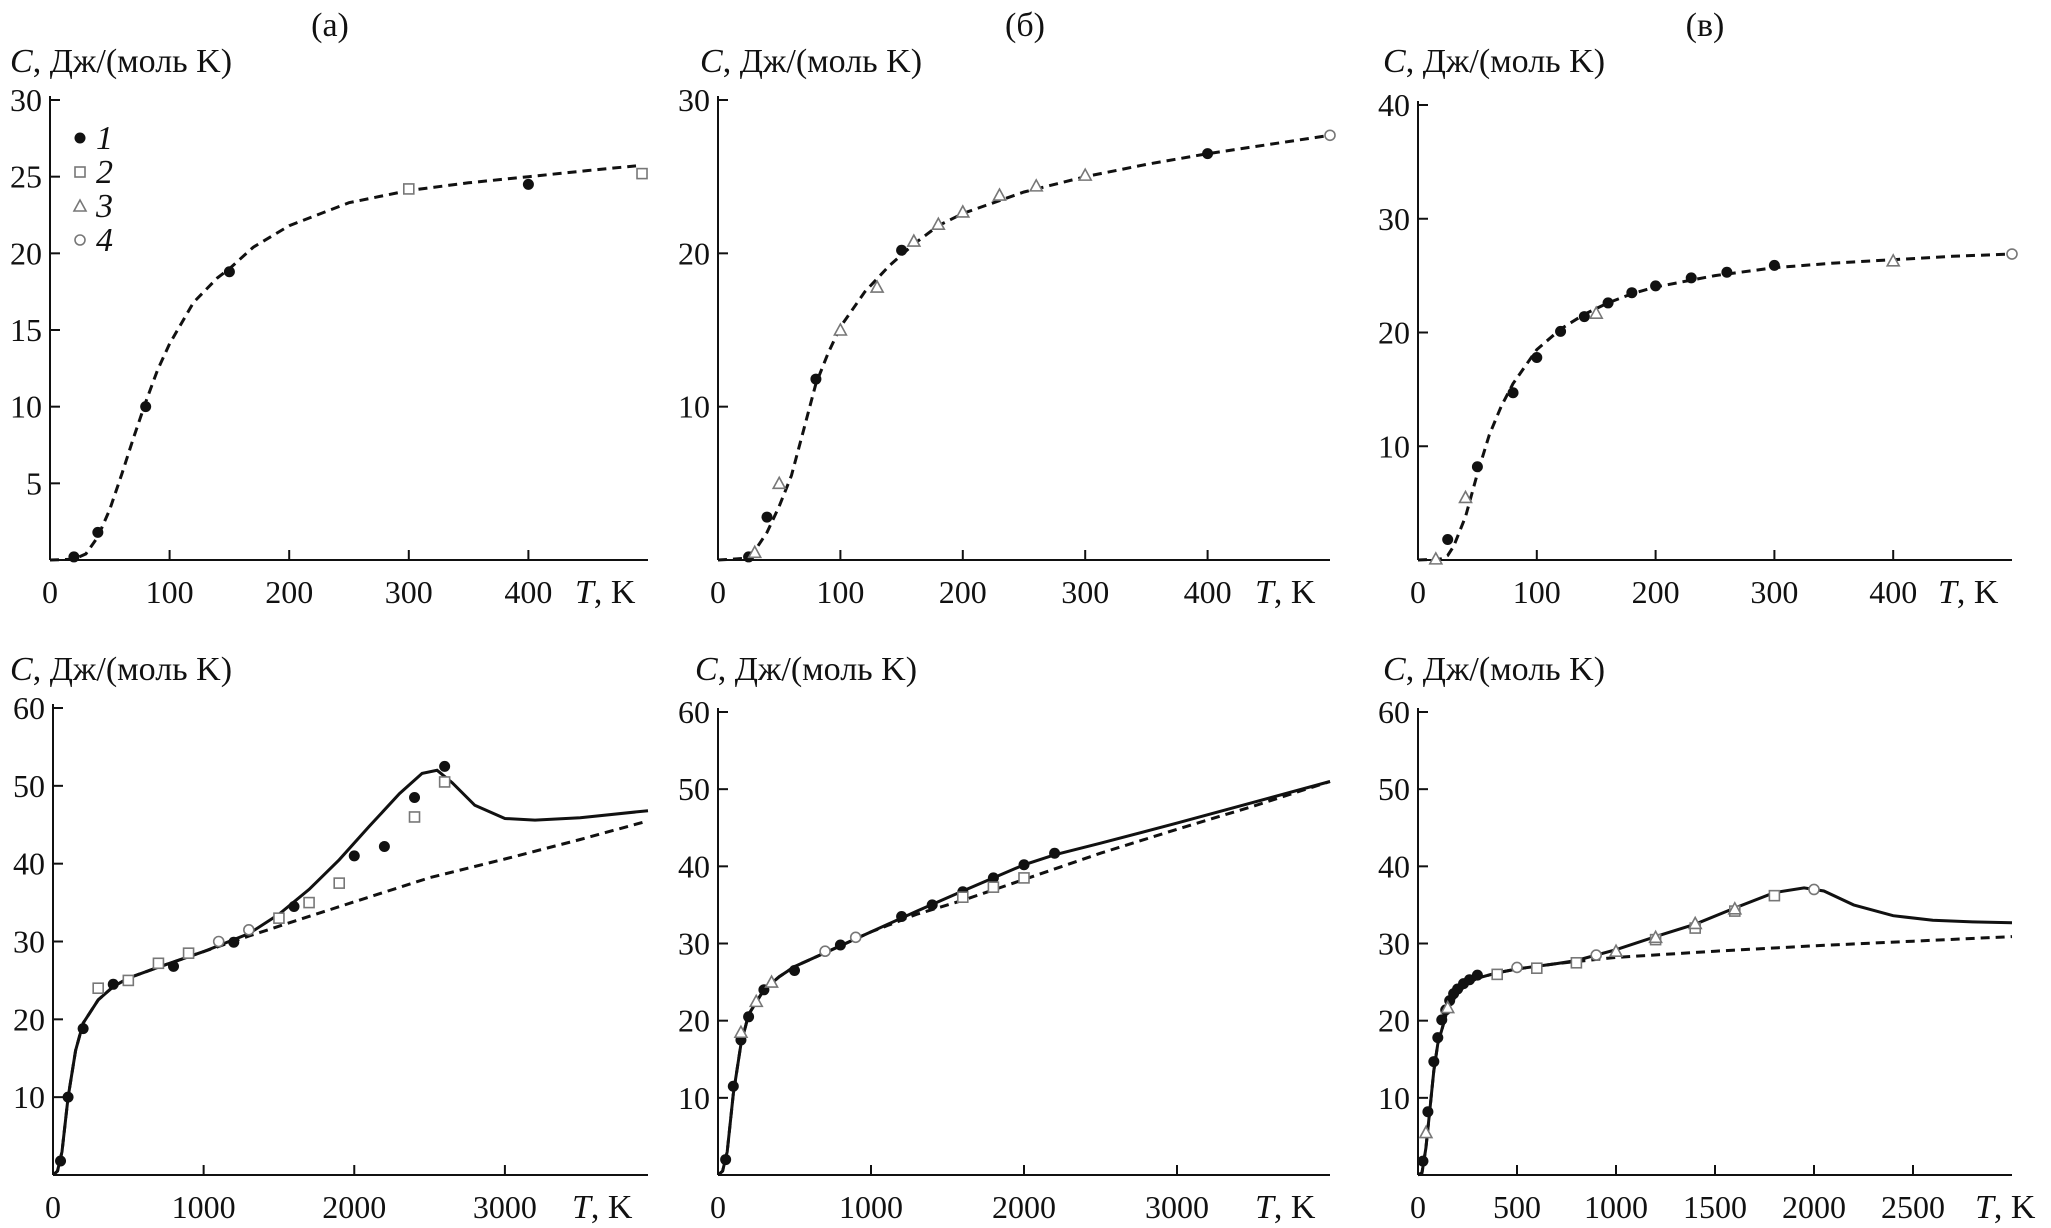  I want to click on panel-tag: (в), so click(1705, 25).